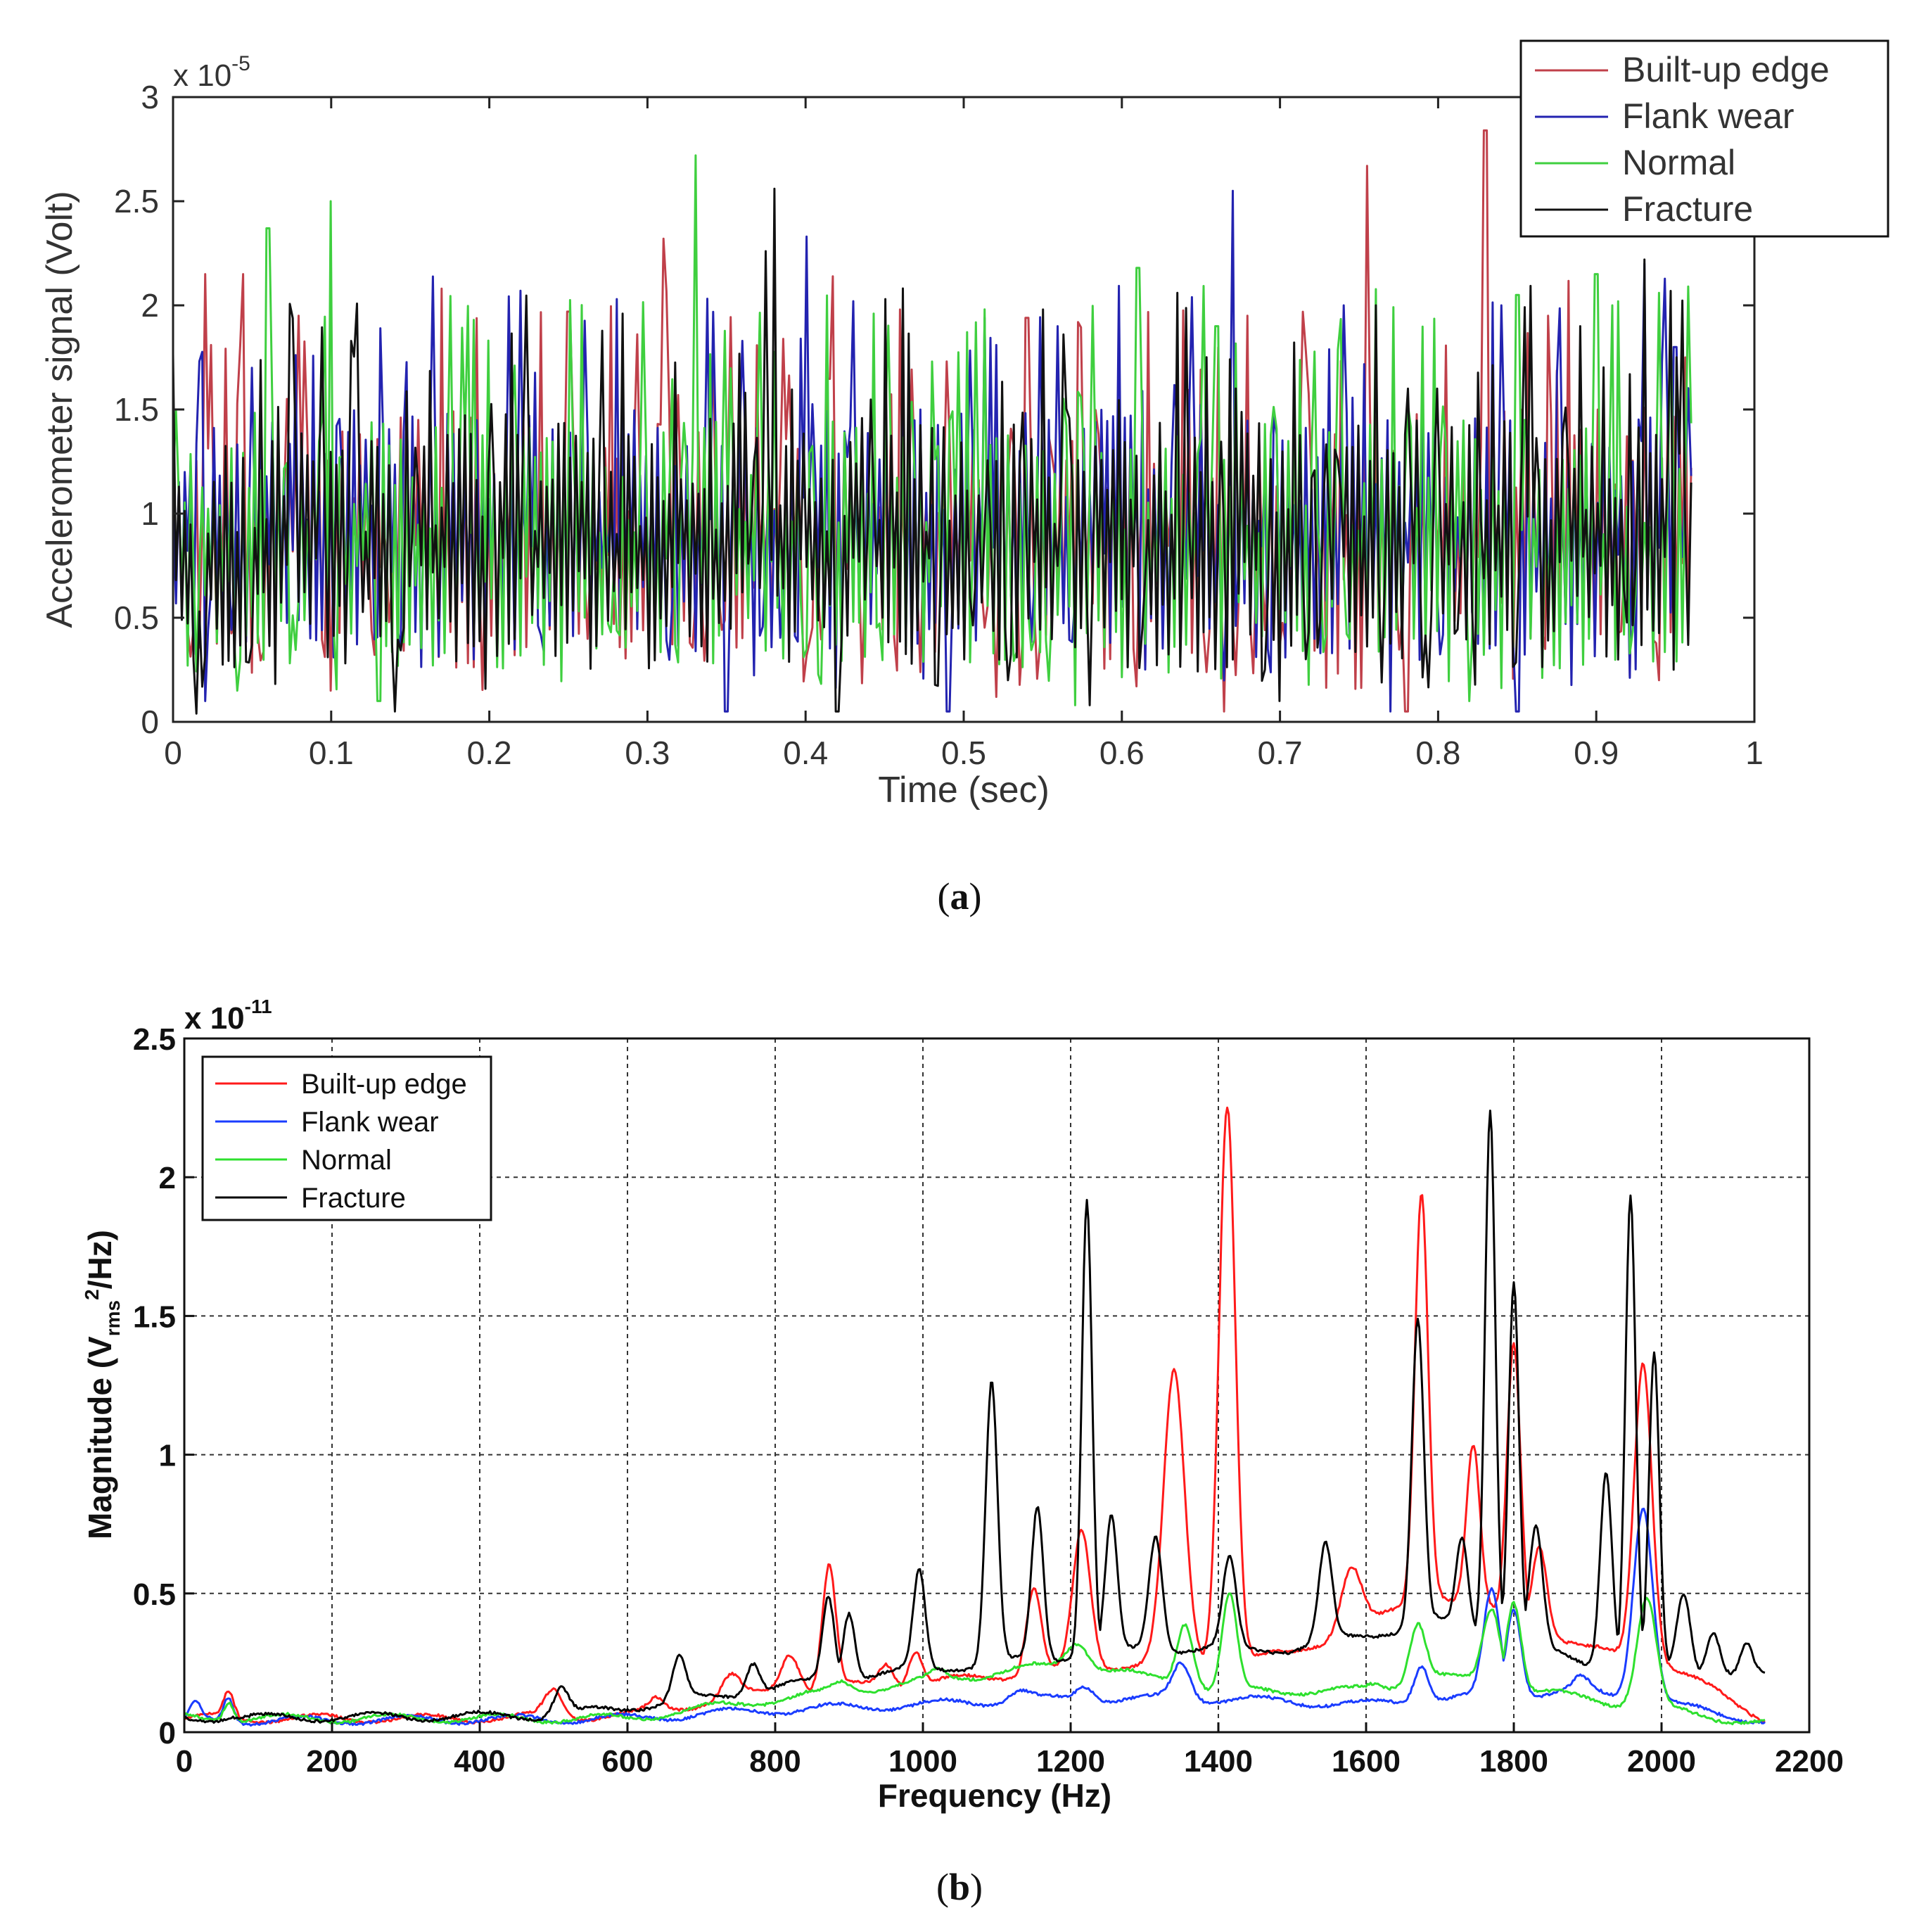  I want to click on chart-a-y-tick-label: 1, so click(150, 513).